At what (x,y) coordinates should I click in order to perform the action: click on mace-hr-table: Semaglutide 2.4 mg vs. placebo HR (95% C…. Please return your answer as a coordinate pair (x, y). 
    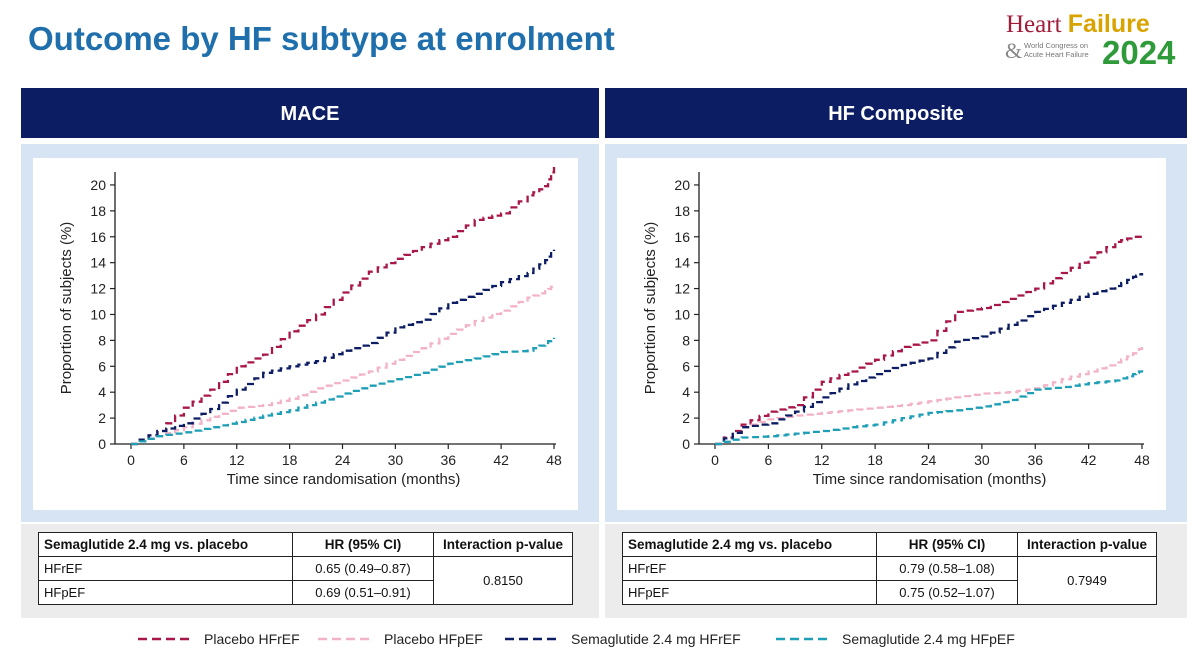
    Looking at the image, I should click on (305, 568).